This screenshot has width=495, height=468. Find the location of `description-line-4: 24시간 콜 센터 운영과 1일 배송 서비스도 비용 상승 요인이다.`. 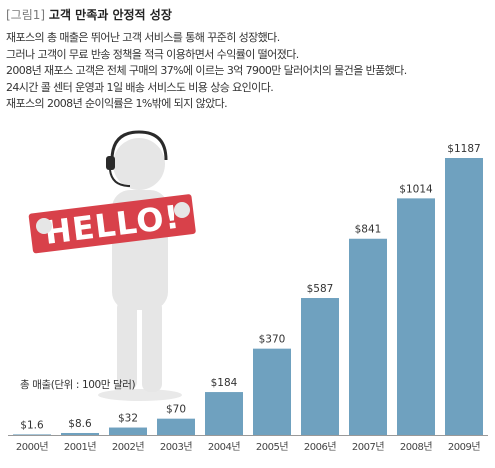

description-line-4: 24시간 콜 센터 운영과 1일 배송 서비스도 비용 상승 요인이다. is located at coordinates (140, 87).